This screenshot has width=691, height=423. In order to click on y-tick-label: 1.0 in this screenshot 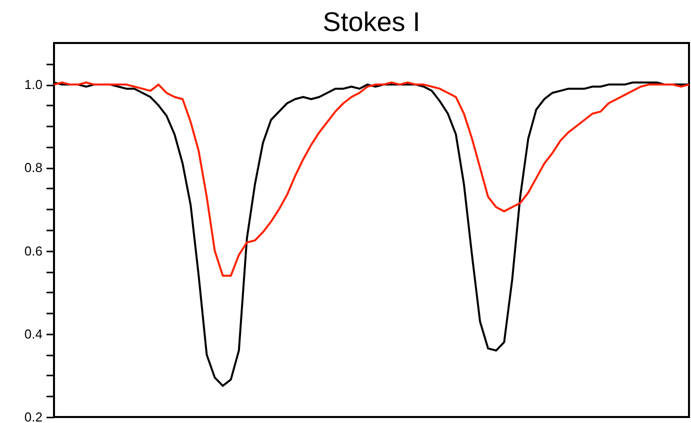, I will do `click(33, 84)`.